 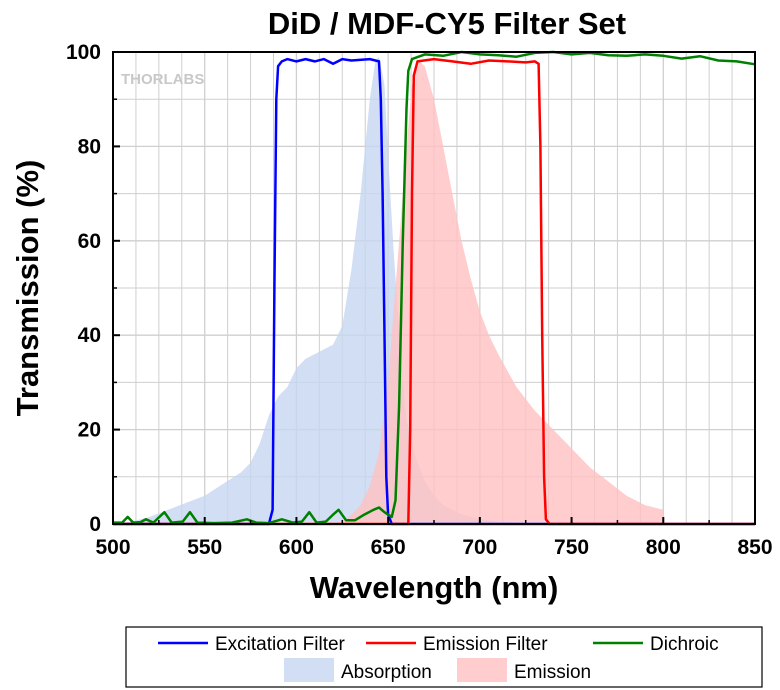 What do you see at coordinates (754, 547) in the screenshot?
I see `x-tick-label: 850` at bounding box center [754, 547].